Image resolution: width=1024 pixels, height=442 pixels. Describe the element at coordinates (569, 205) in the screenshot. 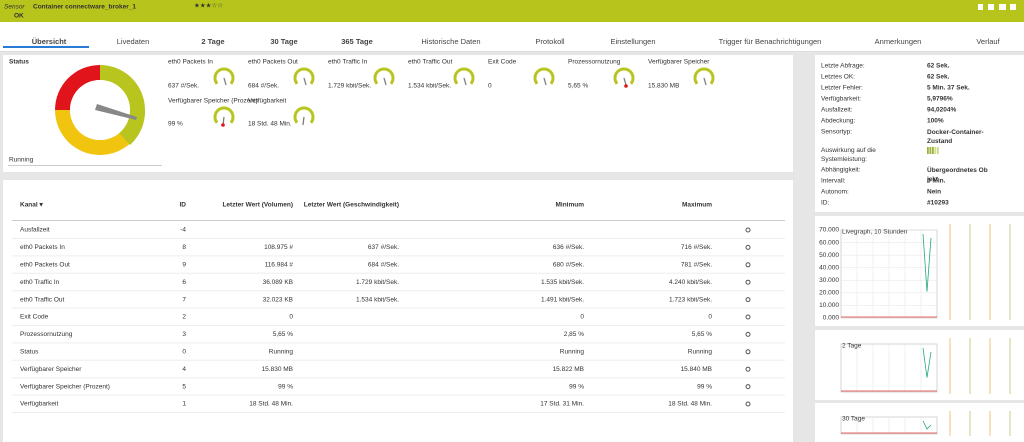

I see `table-header: Minimum` at that location.